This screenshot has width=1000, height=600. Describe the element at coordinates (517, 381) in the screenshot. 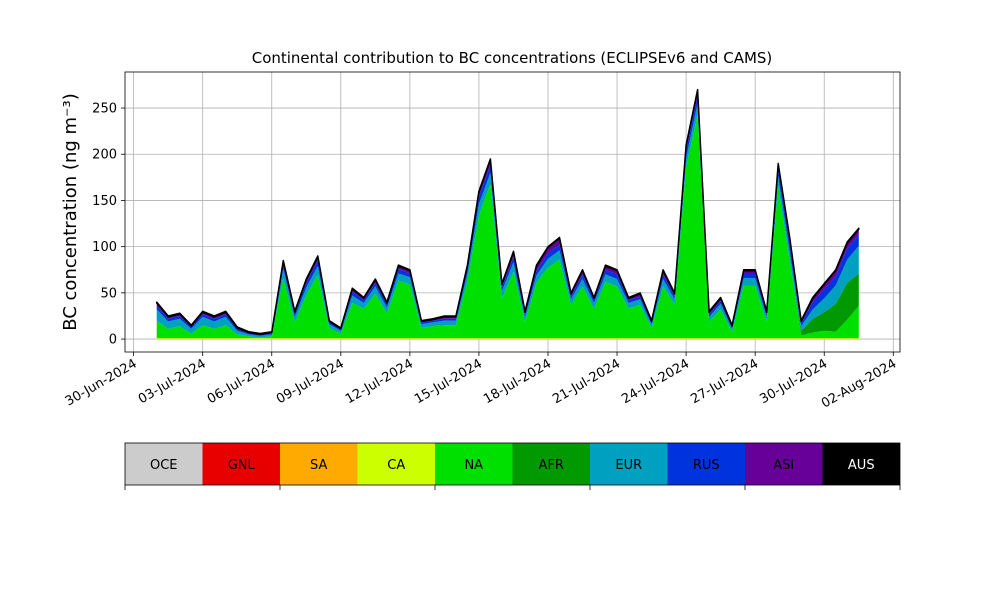

I see `x-tick-label: 18-Jul-2024` at that location.